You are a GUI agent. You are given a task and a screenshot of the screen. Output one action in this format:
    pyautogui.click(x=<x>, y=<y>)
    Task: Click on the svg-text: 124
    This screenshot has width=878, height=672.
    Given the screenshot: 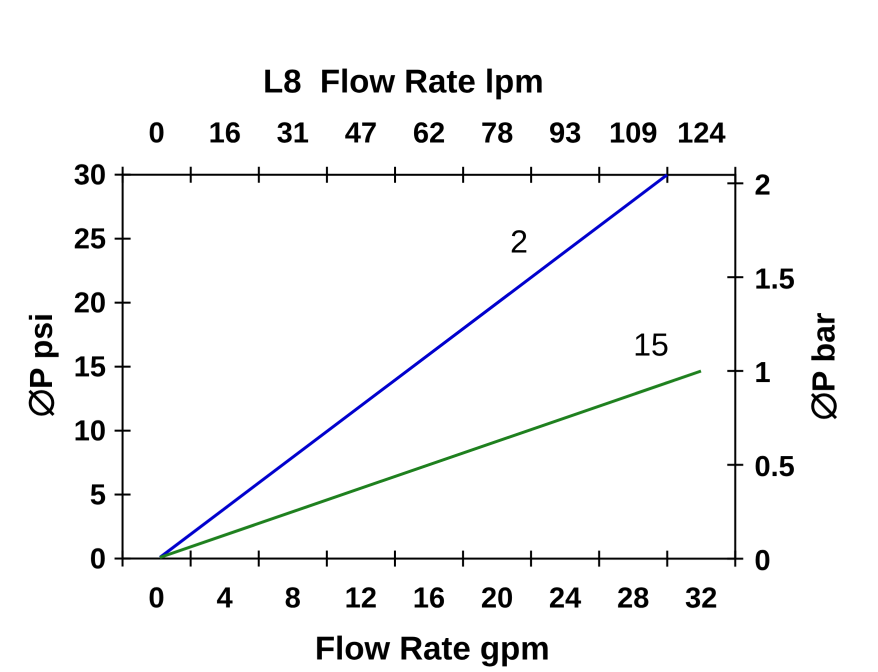 What is the action you would take?
    pyautogui.click(x=701, y=134)
    